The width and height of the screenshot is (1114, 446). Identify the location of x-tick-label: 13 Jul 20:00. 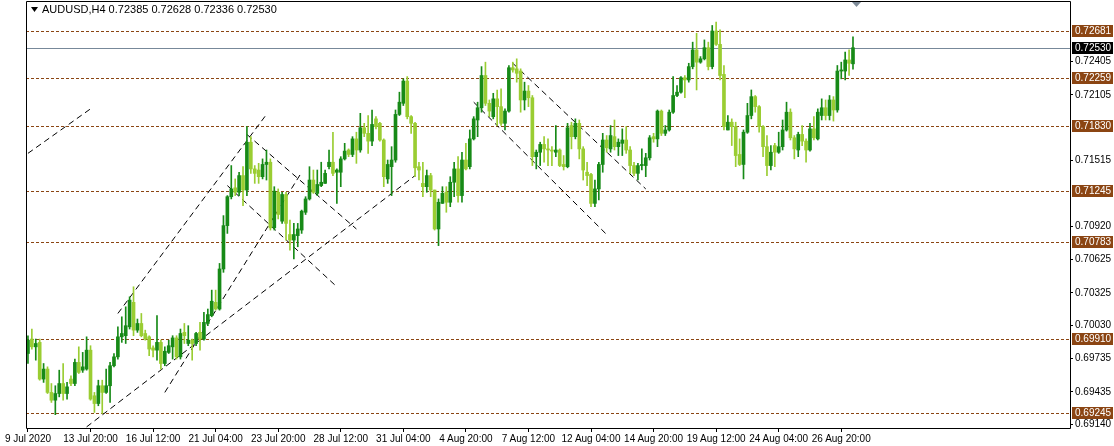
(91, 438).